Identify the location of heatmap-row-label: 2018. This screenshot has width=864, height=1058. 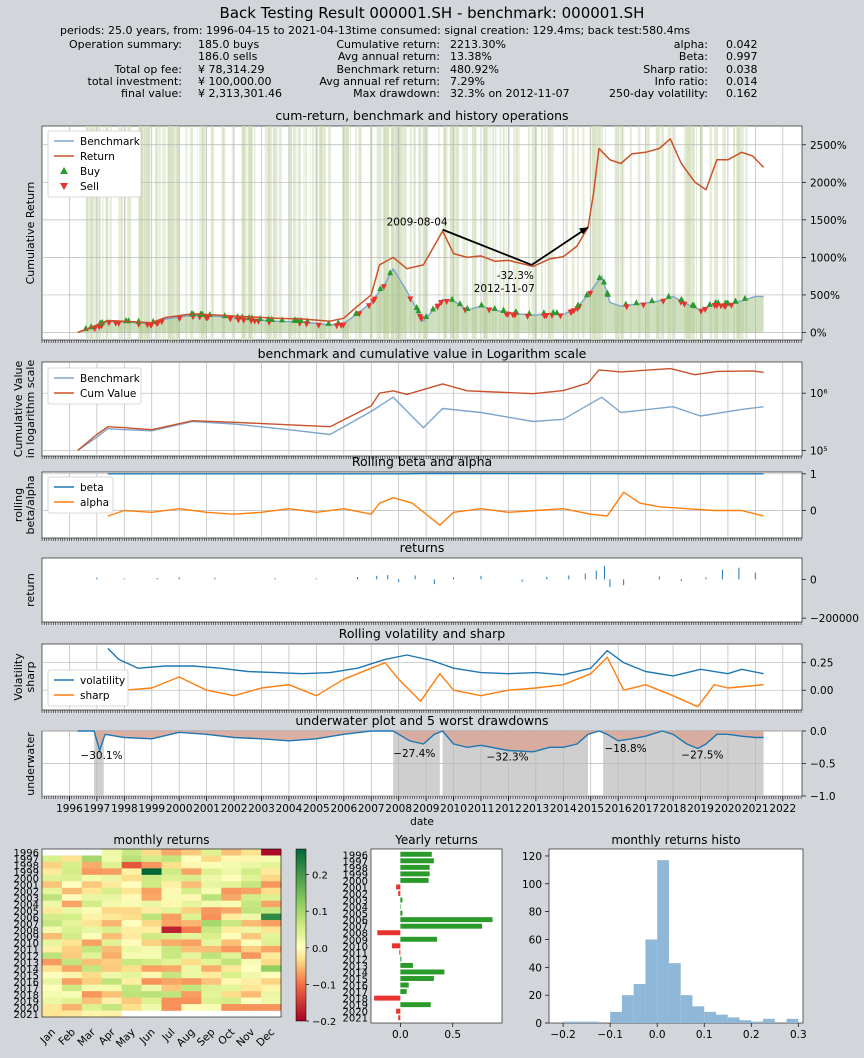
(26, 995).